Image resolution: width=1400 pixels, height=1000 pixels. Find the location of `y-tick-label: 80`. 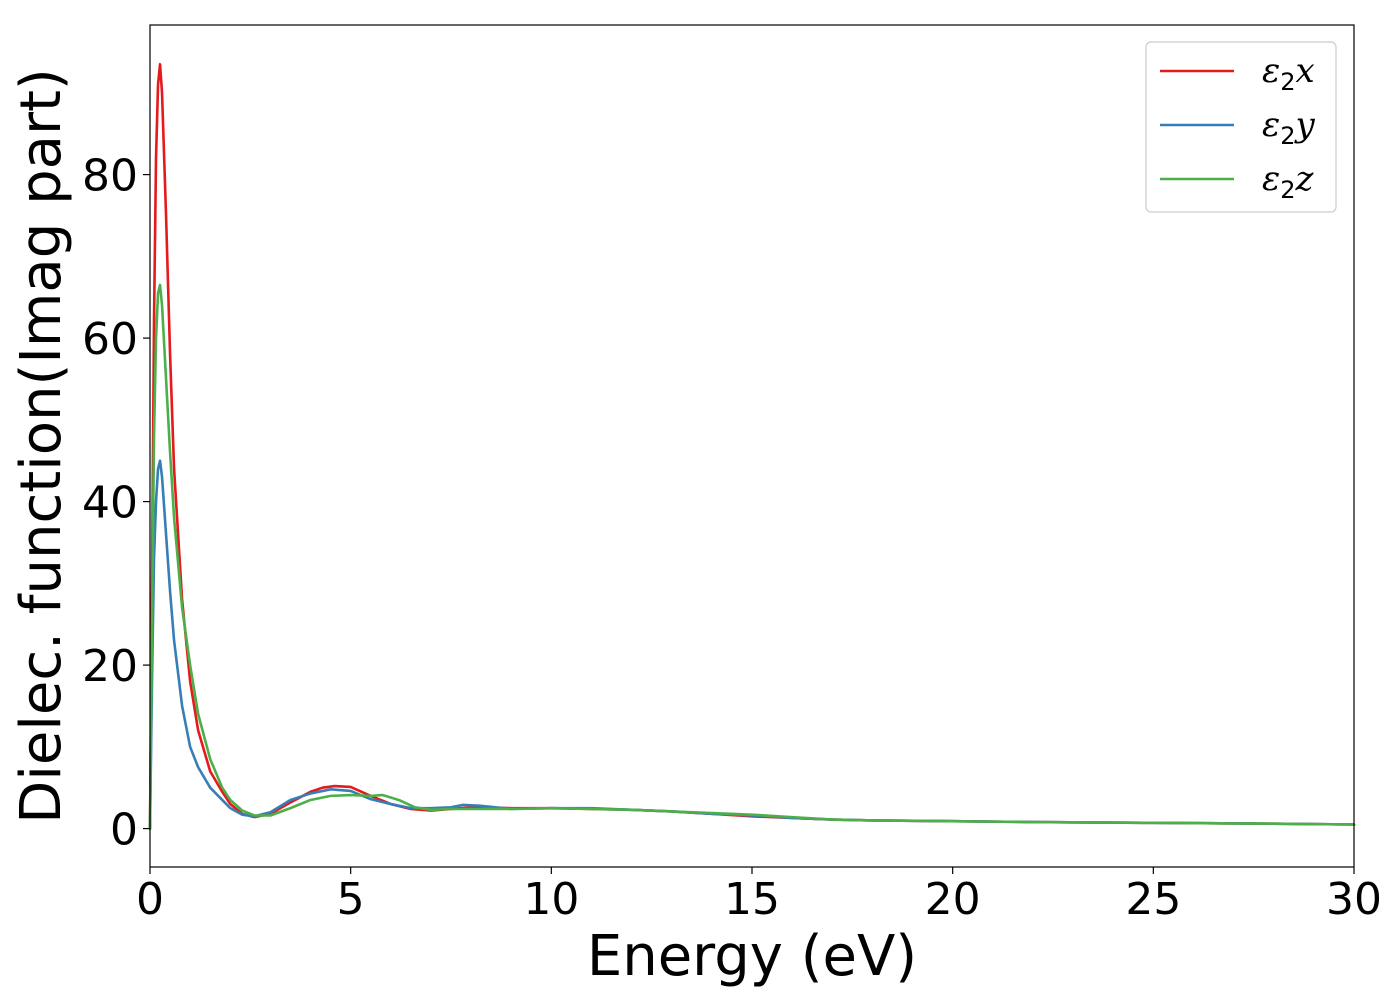

y-tick-label: 80 is located at coordinates (110, 176).